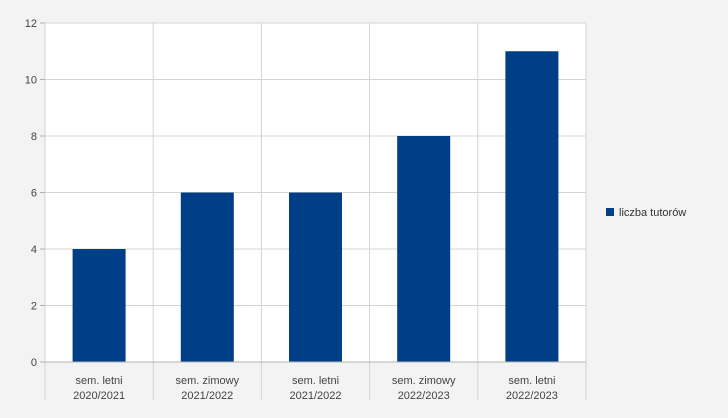 The image size is (728, 418). What do you see at coordinates (99, 396) in the screenshot?
I see `x-tick-label: 2020/2021` at bounding box center [99, 396].